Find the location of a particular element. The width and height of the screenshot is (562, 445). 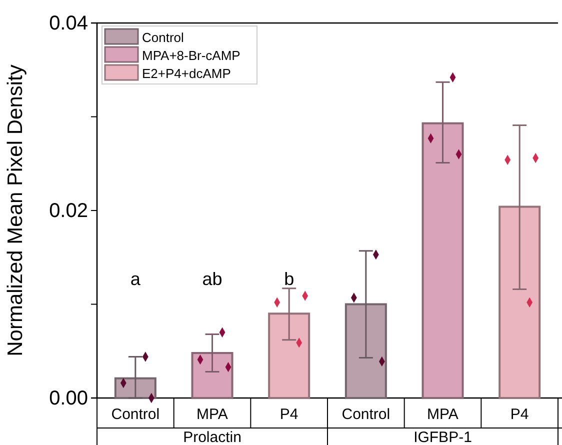

text: IGFBP-1 is located at coordinates (443, 437).